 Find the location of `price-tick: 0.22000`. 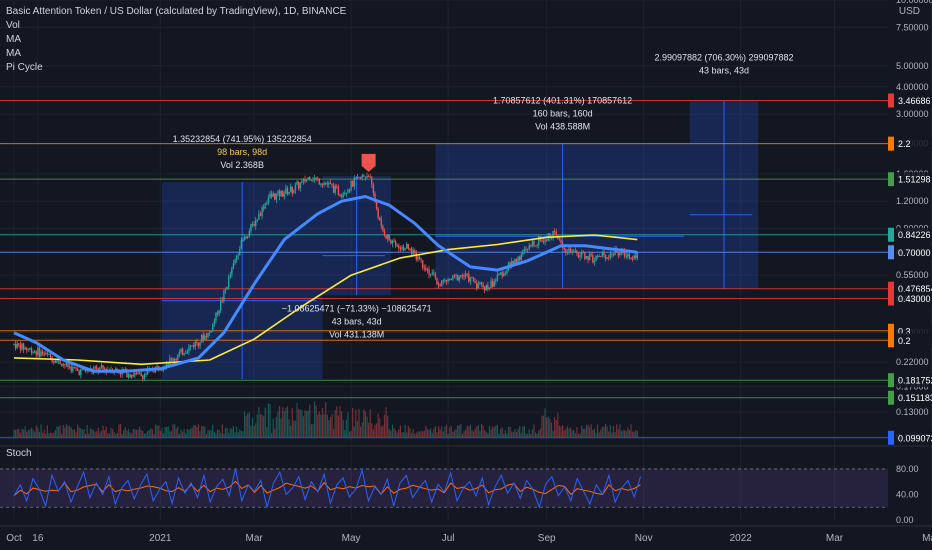

price-tick: 0.22000 is located at coordinates (912, 362).